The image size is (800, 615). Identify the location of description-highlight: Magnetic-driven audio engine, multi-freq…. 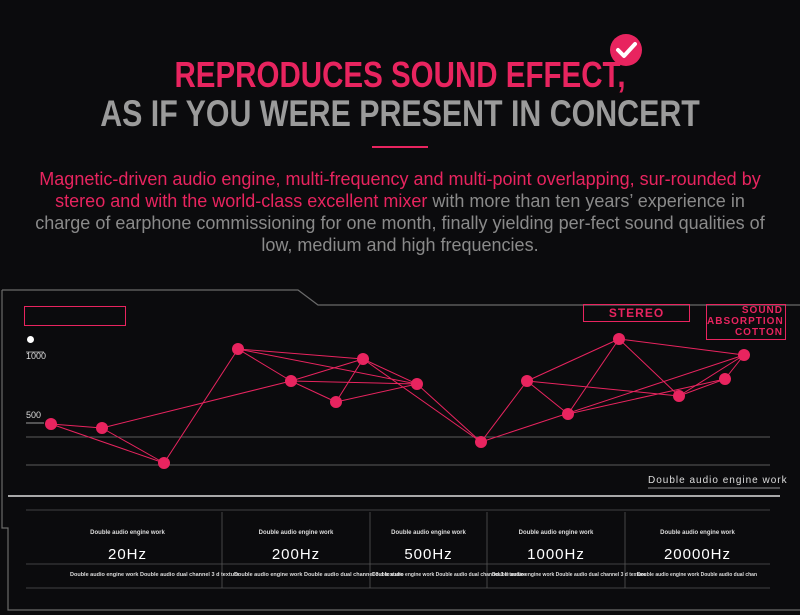
(400, 190).